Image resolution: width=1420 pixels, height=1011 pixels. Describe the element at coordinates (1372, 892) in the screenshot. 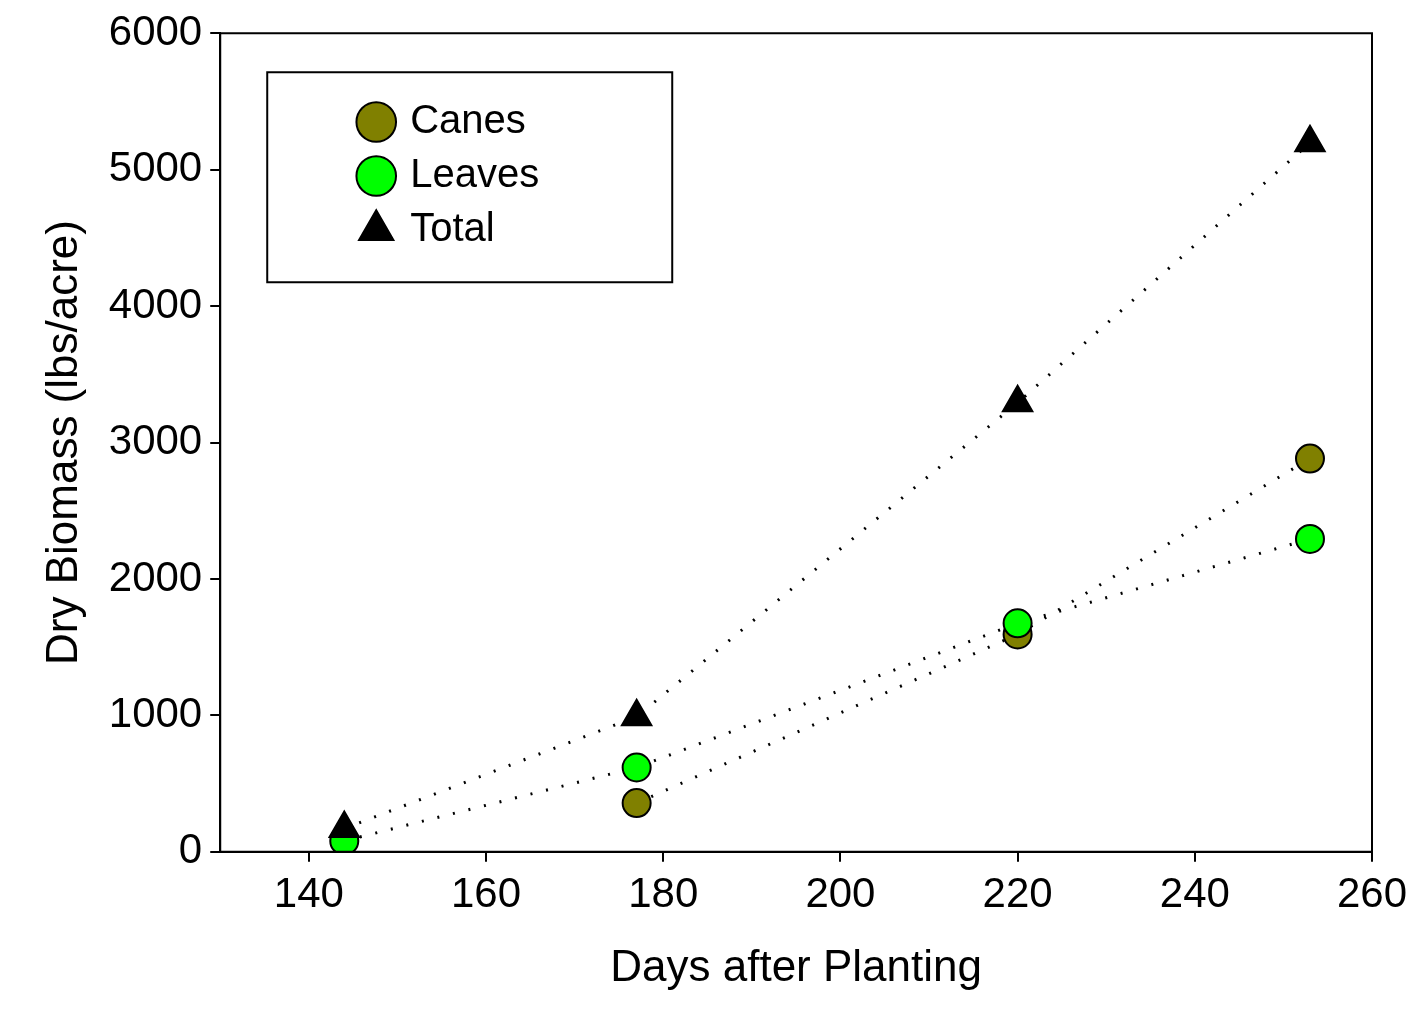

I see `x-tick-label: 260` at that location.